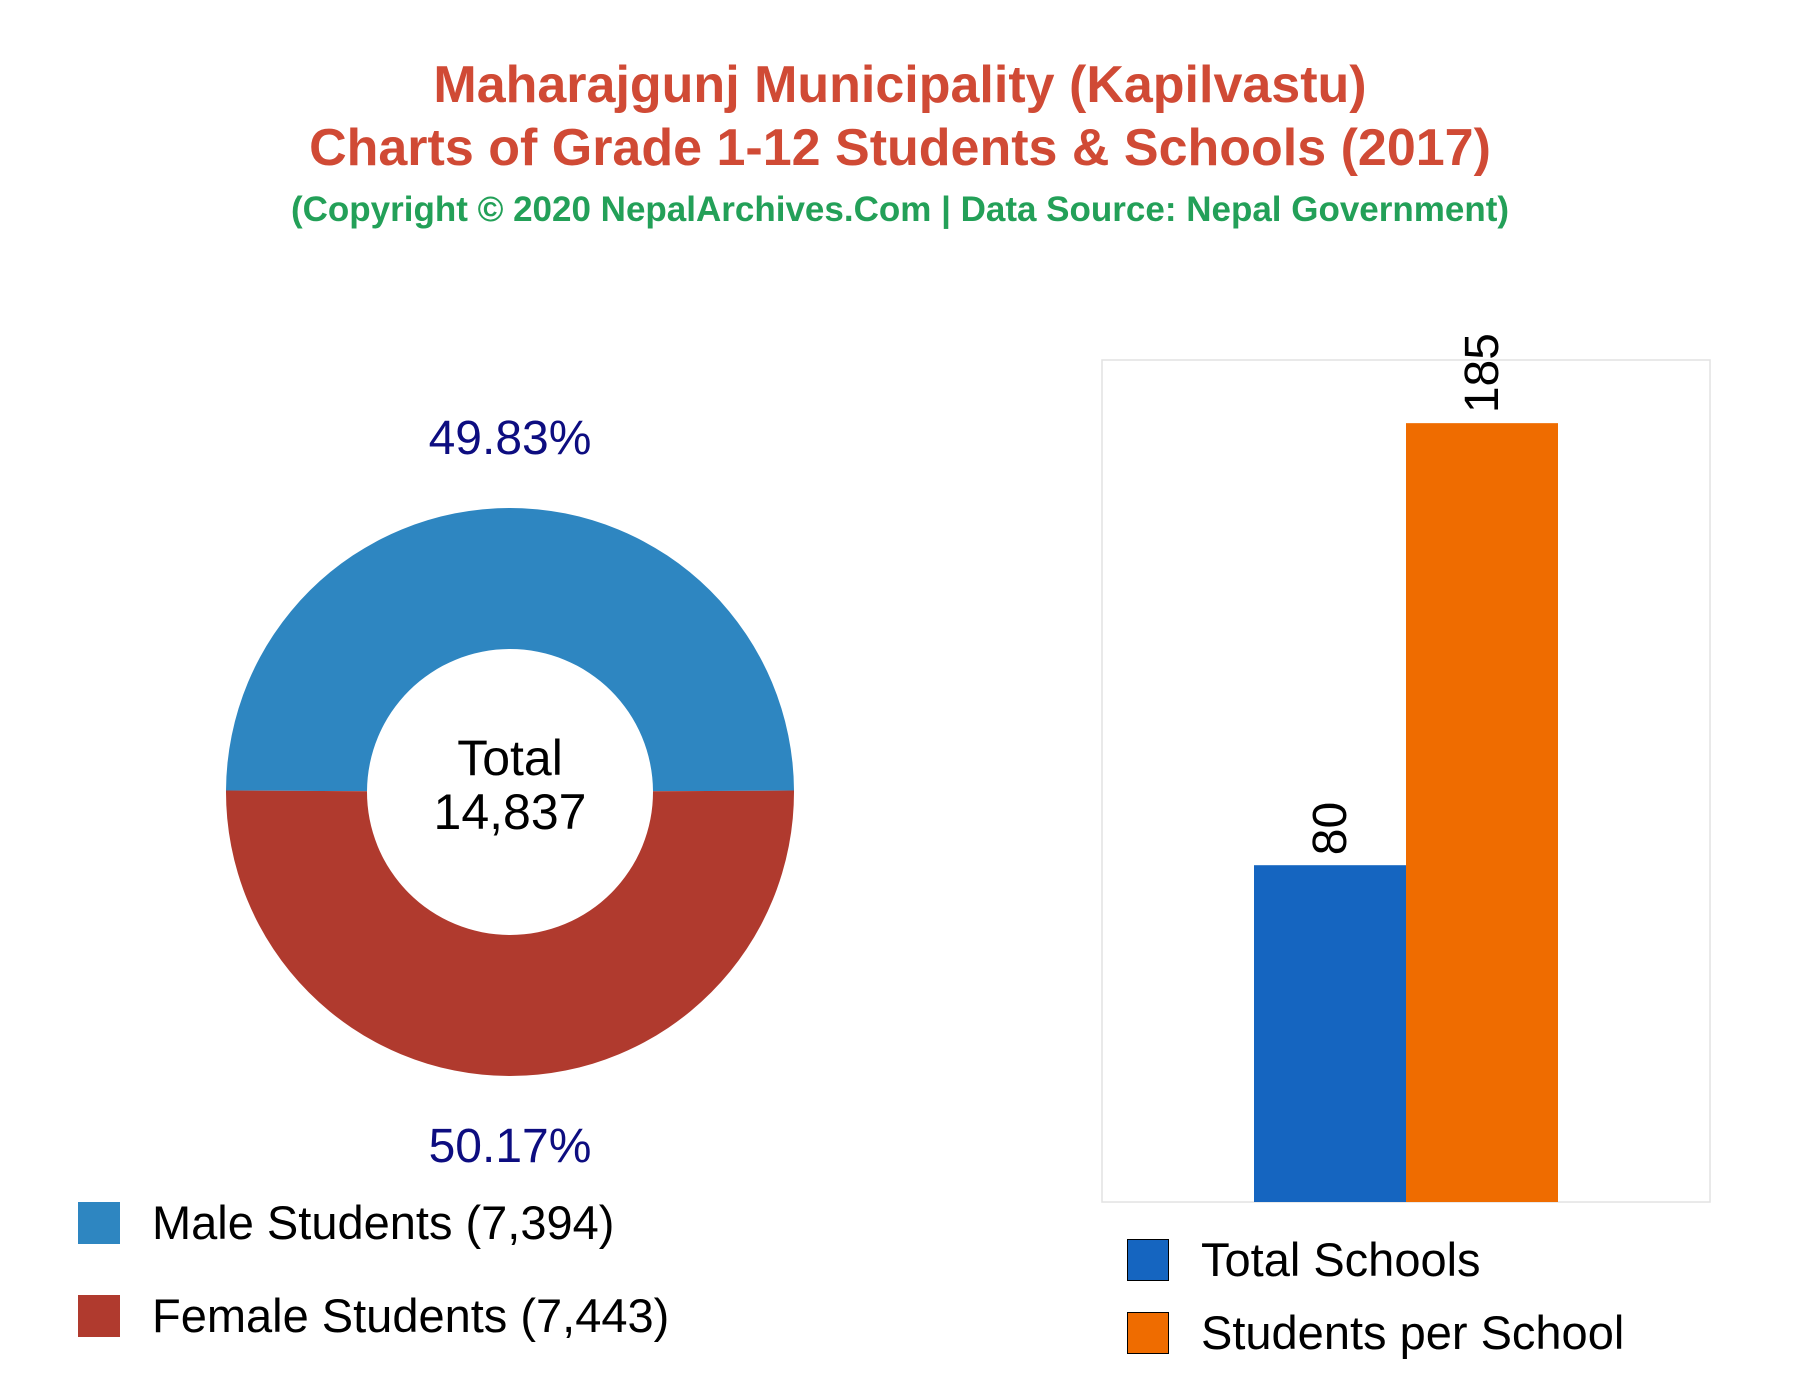 This screenshot has height=1400, width=1800. Describe the element at coordinates (1148, 1259) in the screenshot. I see `legend-swatch-total-schools` at that location.